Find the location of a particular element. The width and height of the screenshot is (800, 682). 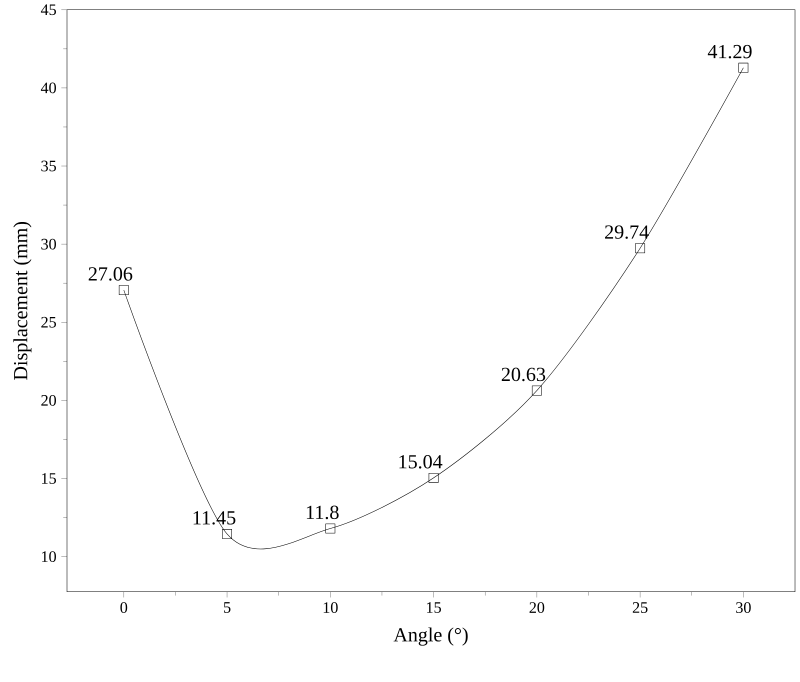

x-tick-label: 30 is located at coordinates (743, 608).